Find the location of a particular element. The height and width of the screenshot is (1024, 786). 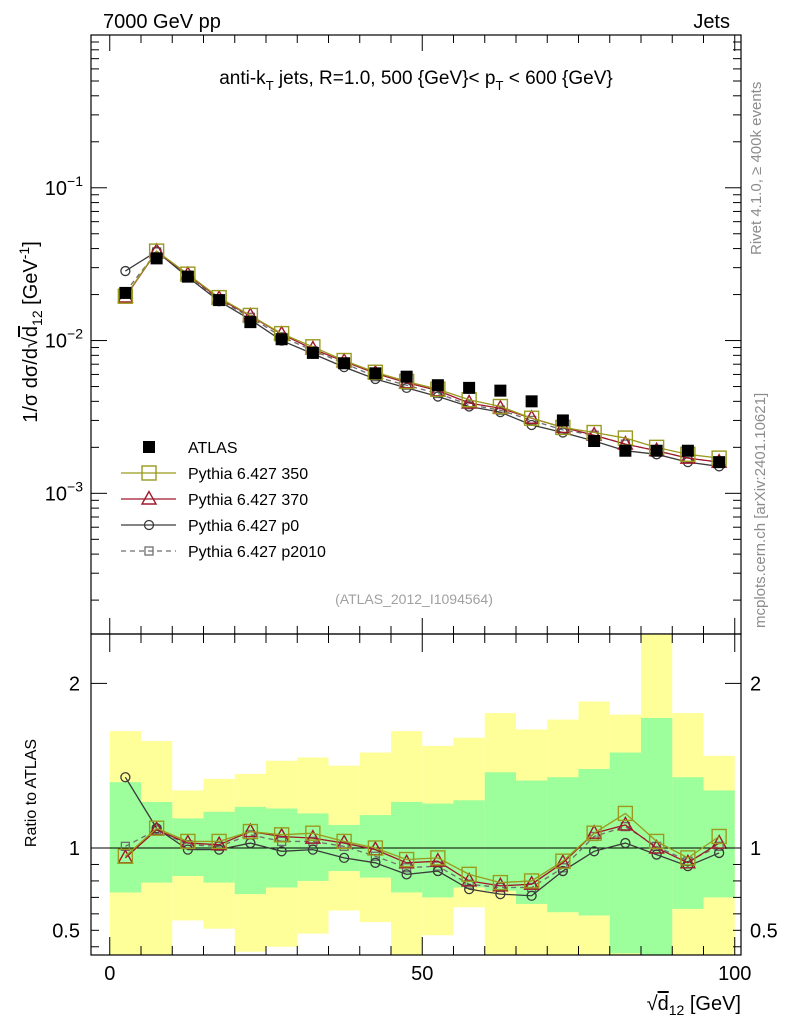

main-point-p370 is located at coordinates (469, 401).